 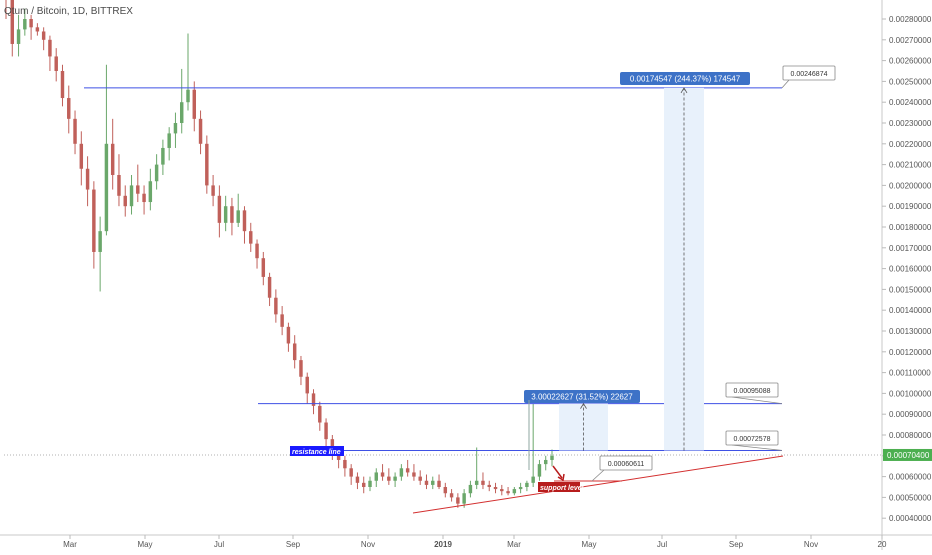 I want to click on measure-label: 3.00022627 (31.52%) 22627, so click(x=582, y=397).